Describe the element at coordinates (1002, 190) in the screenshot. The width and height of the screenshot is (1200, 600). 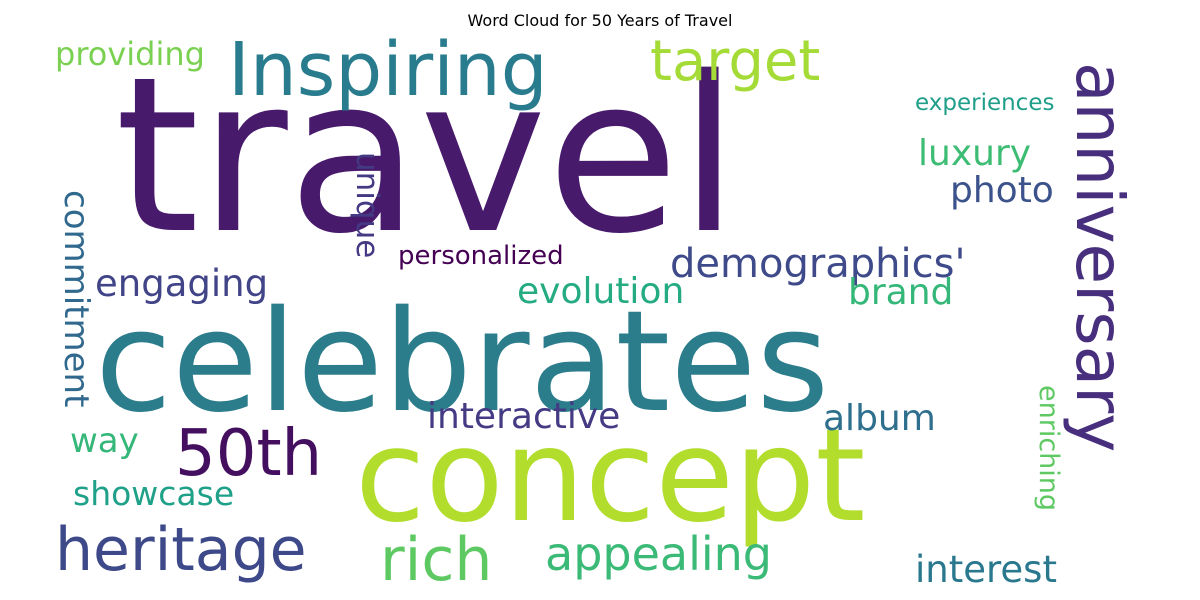
I see `word-photo: photo` at that location.